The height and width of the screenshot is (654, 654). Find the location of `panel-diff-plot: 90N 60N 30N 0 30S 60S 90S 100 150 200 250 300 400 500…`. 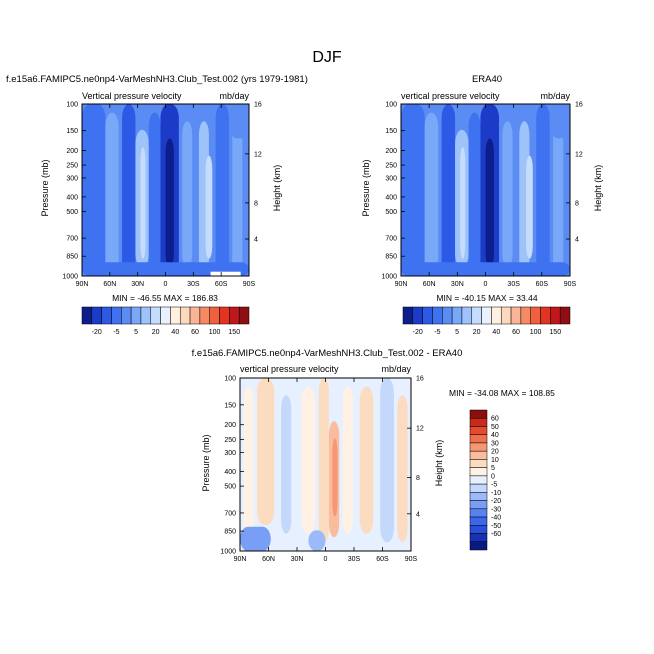

panel-diff-plot: 90N 60N 30N 0 30S 60S 90S 100 150 200 250 300 400 500… is located at coordinates (321, 470).